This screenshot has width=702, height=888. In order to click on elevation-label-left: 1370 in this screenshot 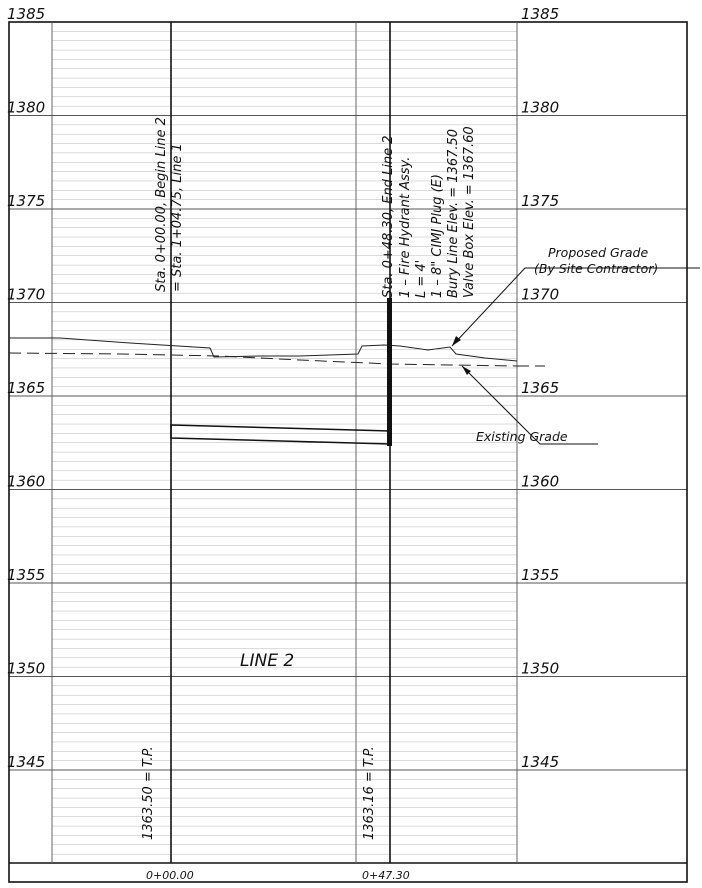, I will do `click(26, 295)`.